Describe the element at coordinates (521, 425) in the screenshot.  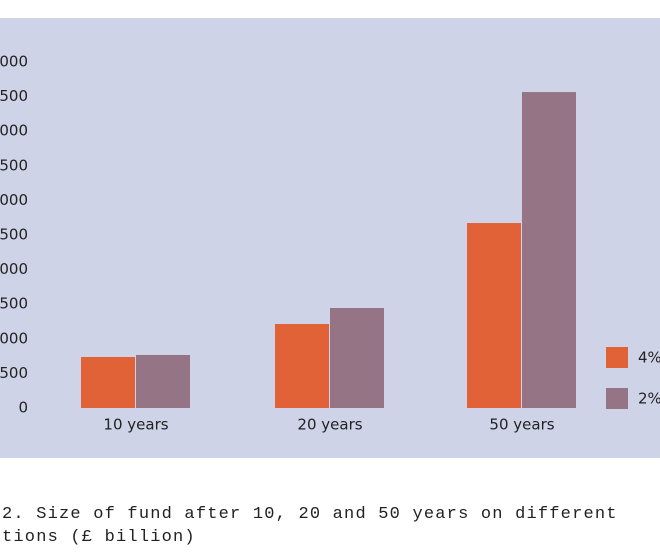
I see `x-tick-label: 50 years` at that location.